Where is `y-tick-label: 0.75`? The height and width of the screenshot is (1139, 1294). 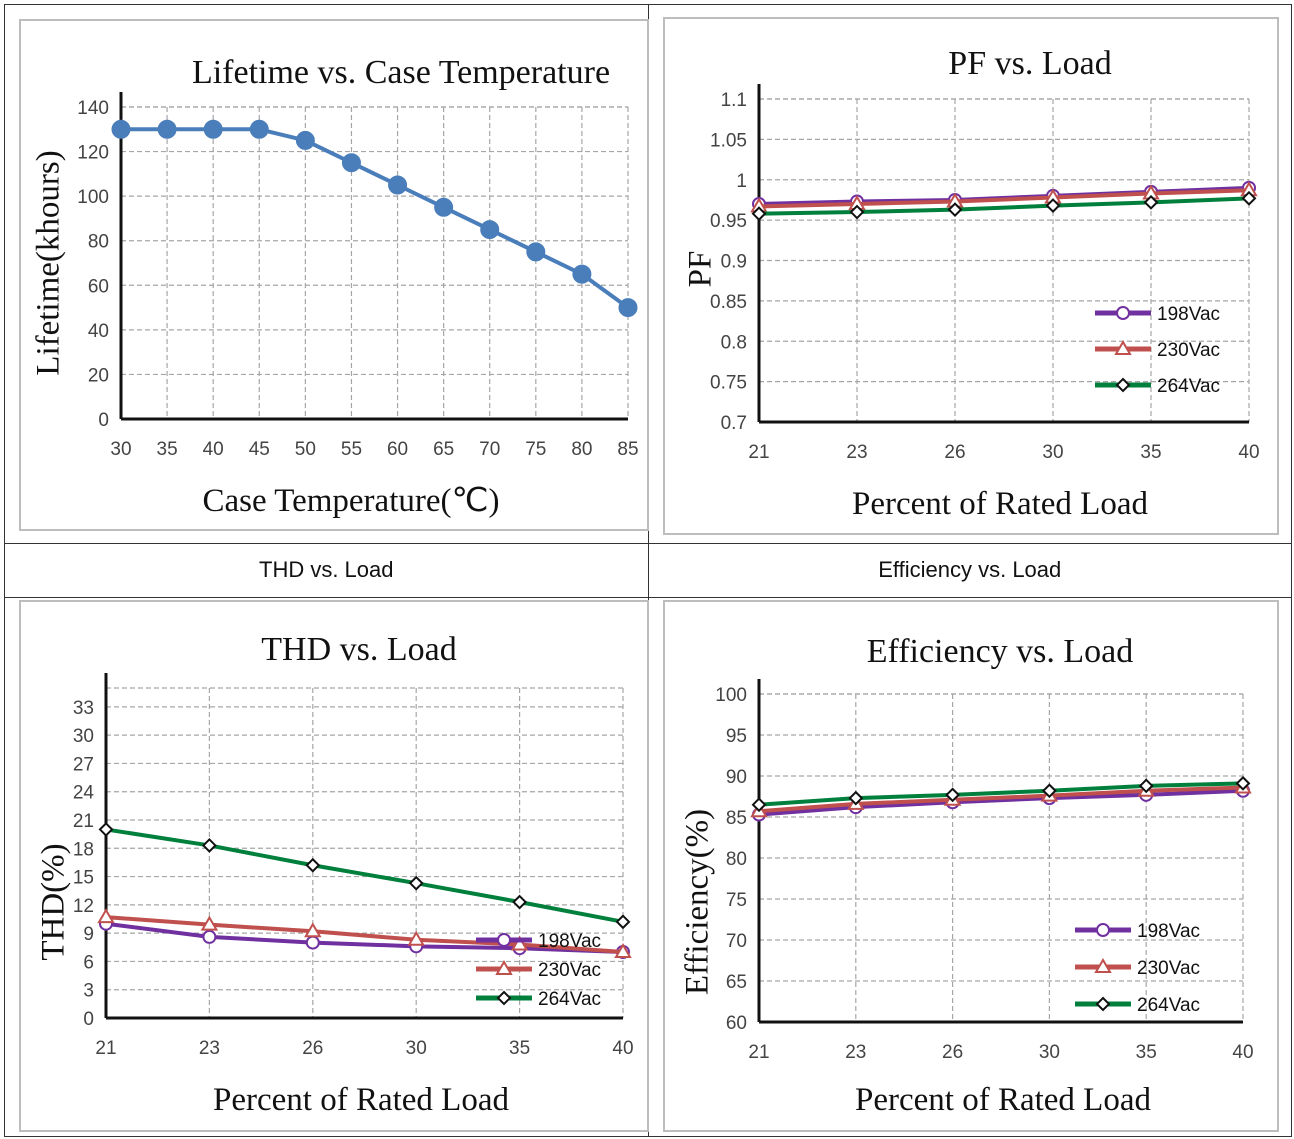 y-tick-label: 0.75 is located at coordinates (728, 383).